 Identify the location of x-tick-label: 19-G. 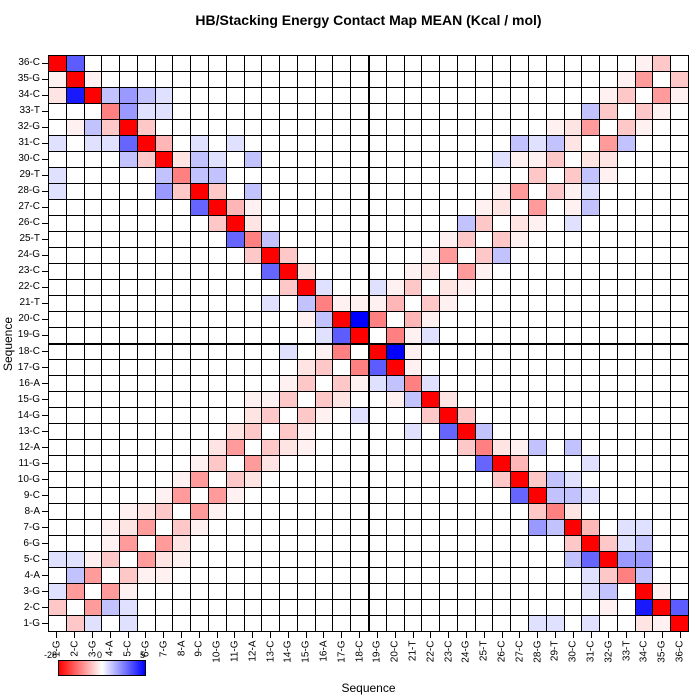
(377, 651).